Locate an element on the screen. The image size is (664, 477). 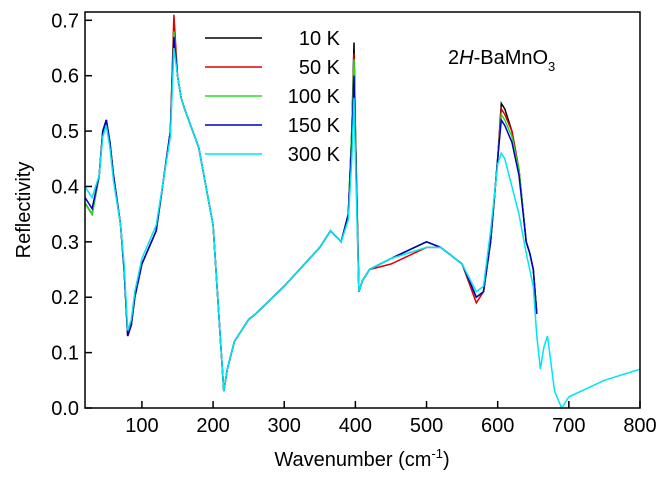
x-axis-label: Wavenumber (cm-1) is located at coordinates (361, 458).